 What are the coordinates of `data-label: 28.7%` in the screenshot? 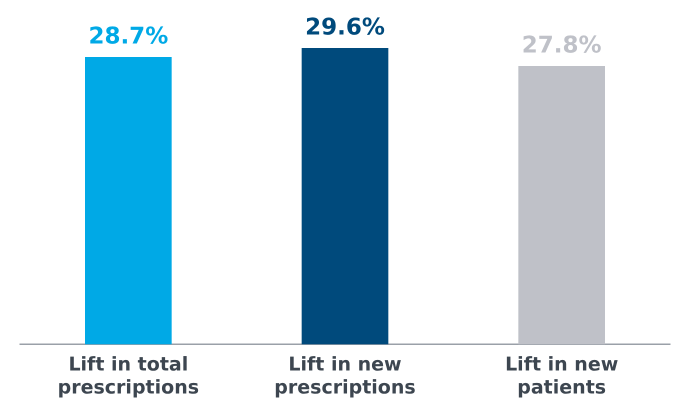 It's located at (128, 36).